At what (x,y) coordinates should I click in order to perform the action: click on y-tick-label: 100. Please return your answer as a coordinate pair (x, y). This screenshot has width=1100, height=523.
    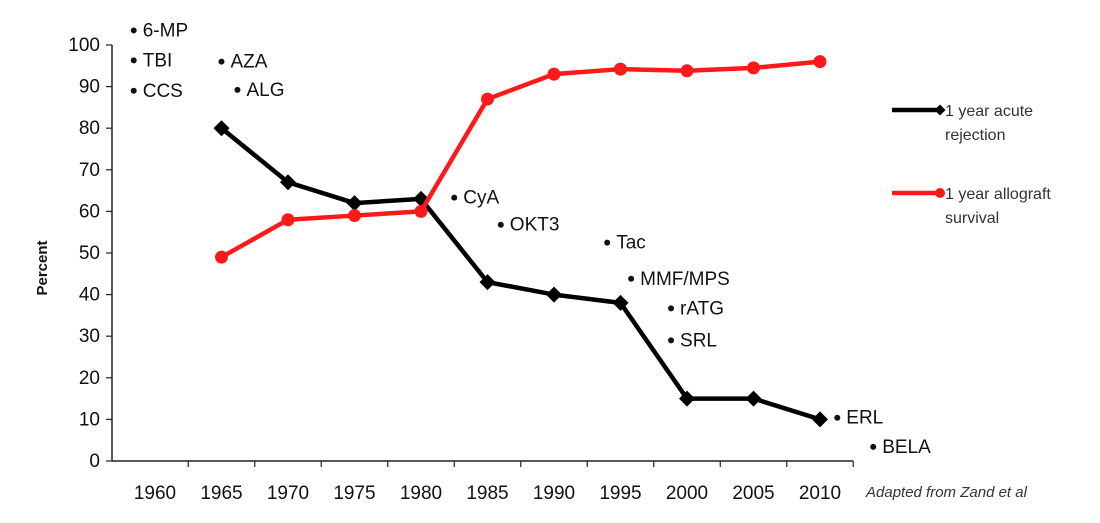
    Looking at the image, I should click on (84, 45).